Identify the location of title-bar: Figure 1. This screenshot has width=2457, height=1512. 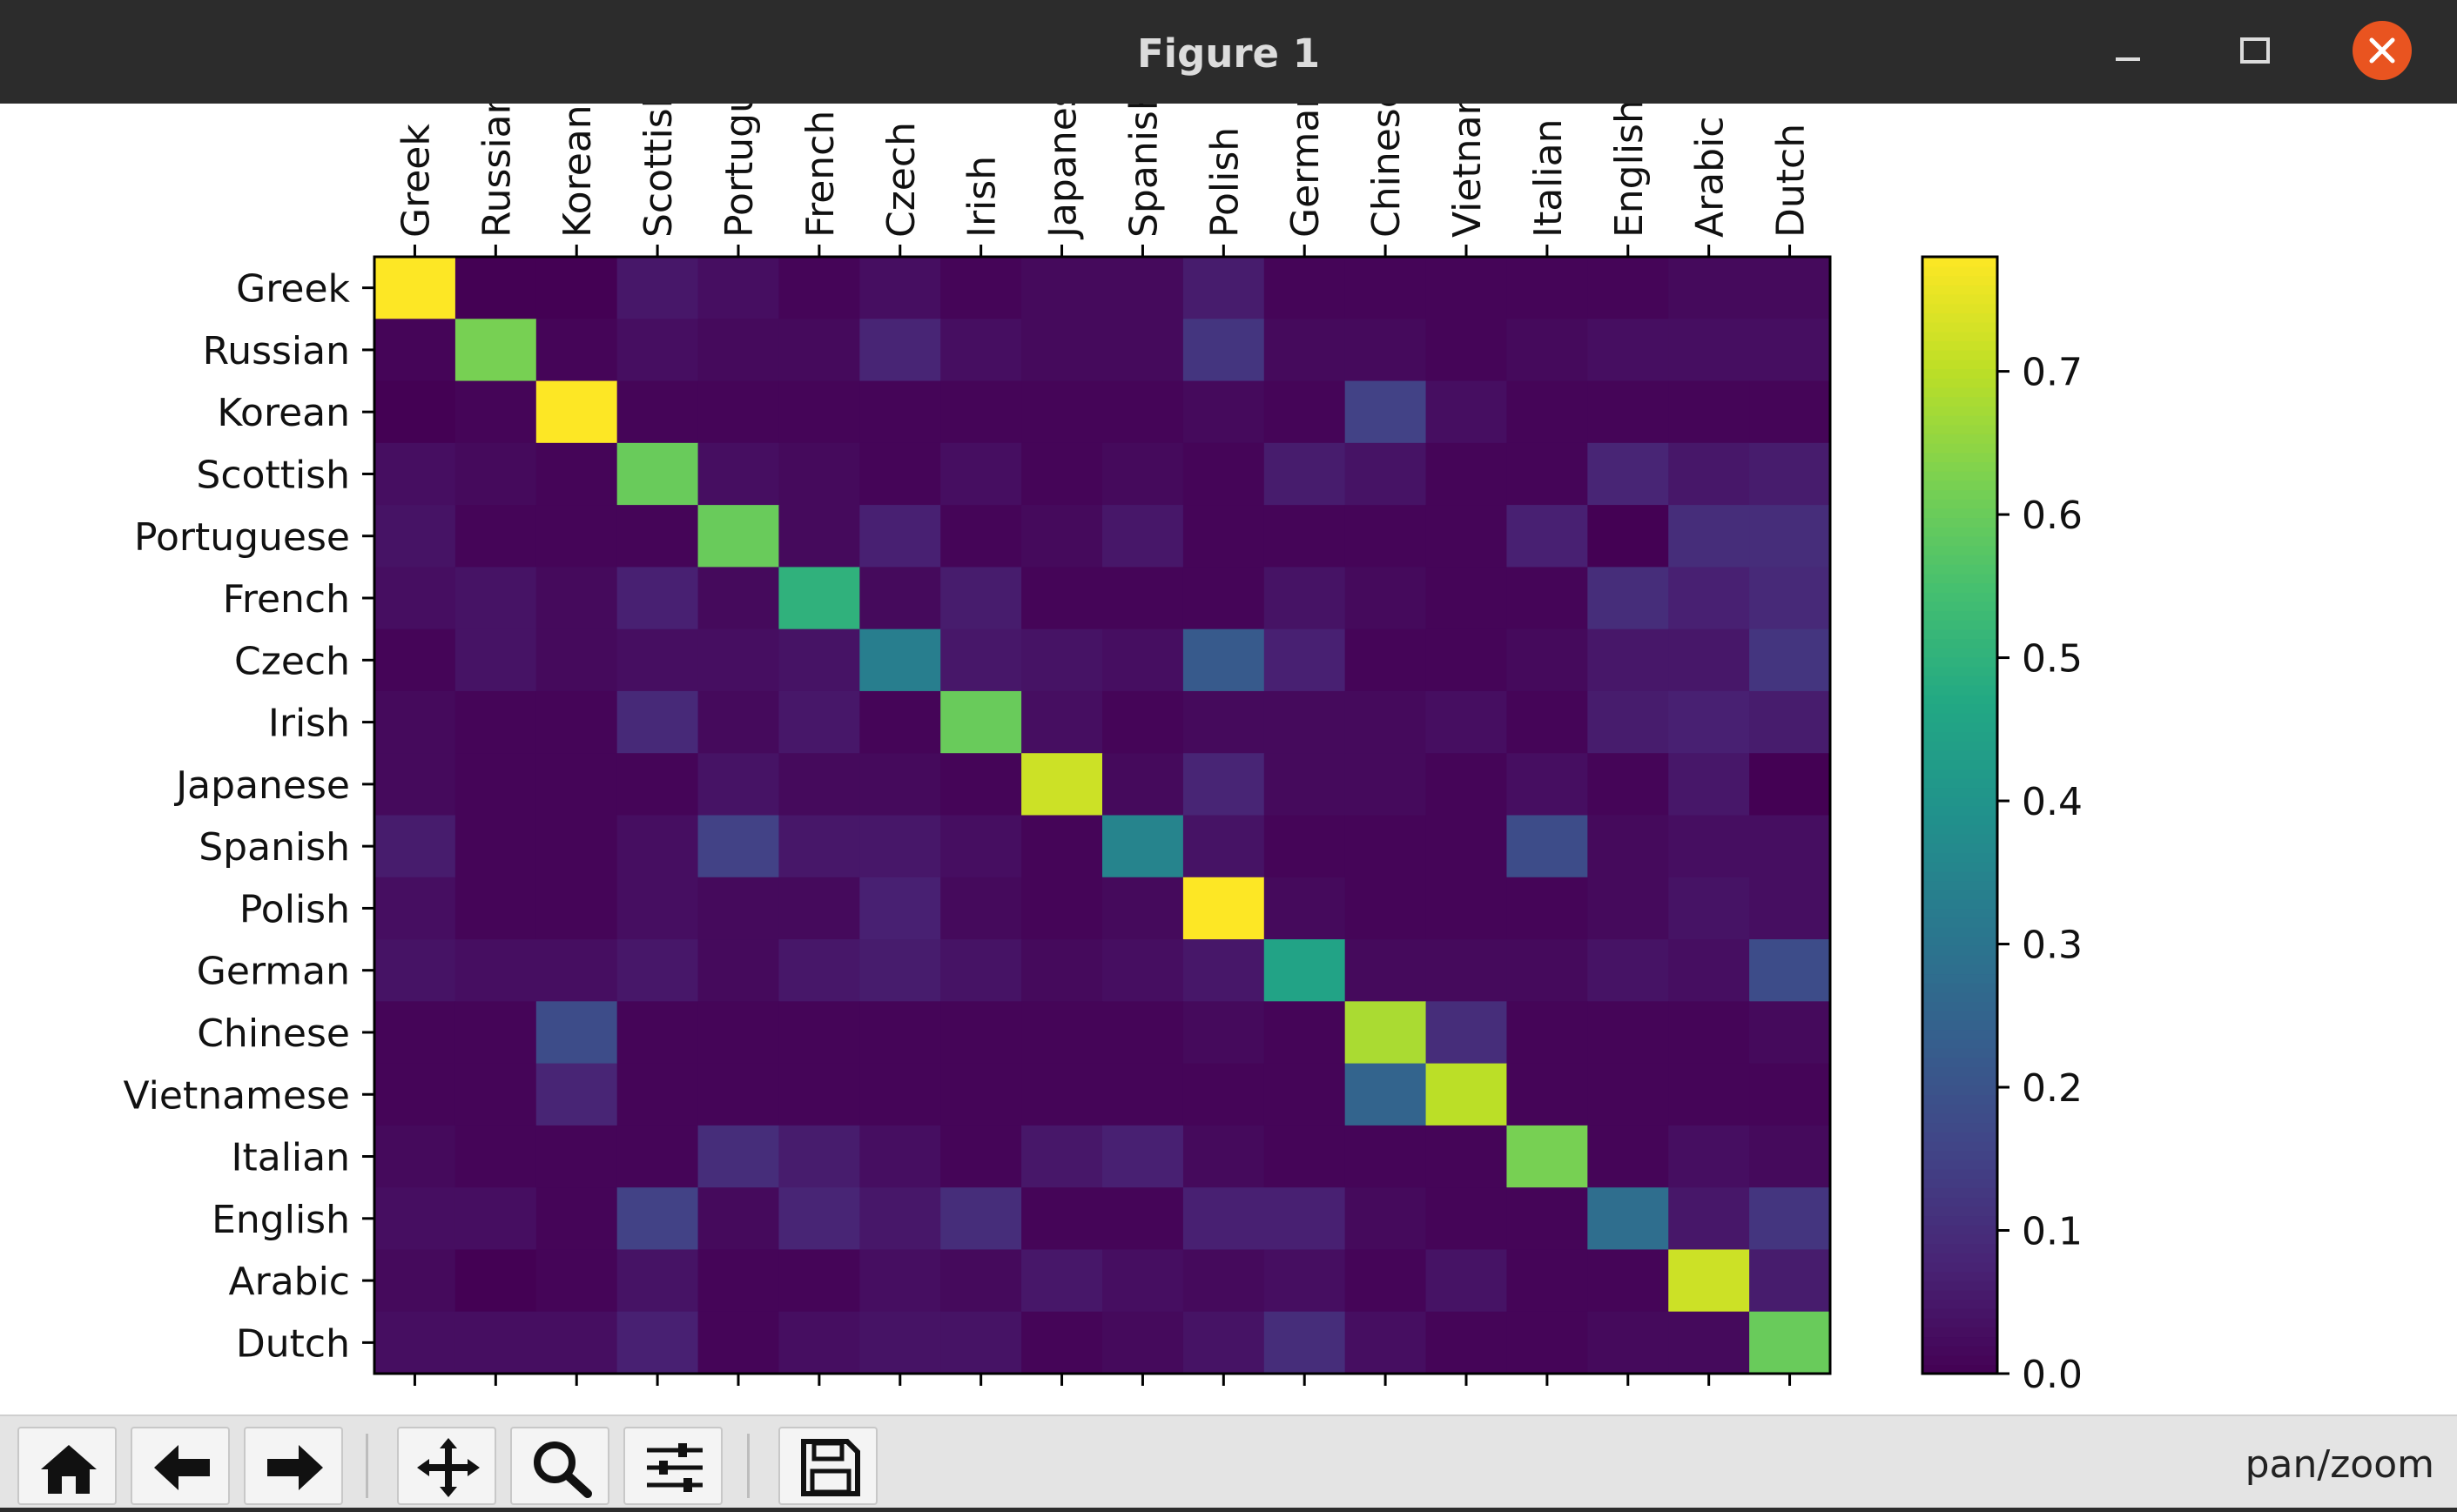
(1228, 52).